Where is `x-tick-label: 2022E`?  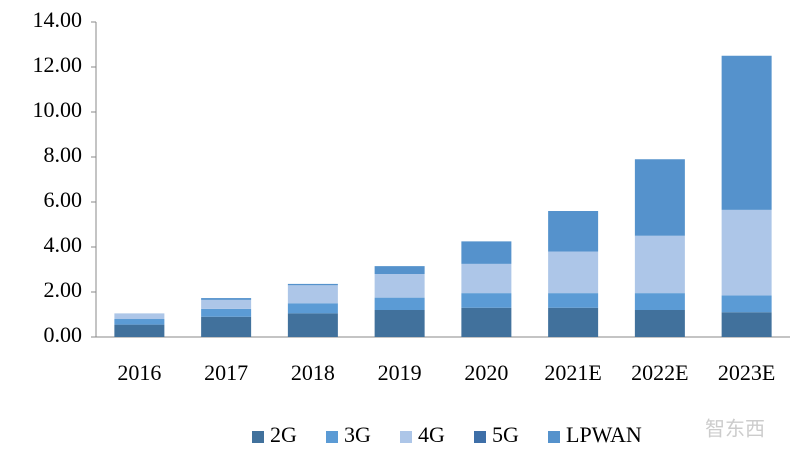
x-tick-label: 2022E is located at coordinates (659, 372).